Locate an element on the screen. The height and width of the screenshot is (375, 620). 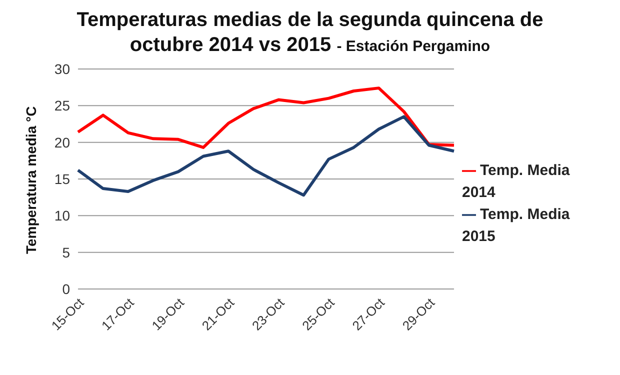
y-tick-label: 5 is located at coordinates (66, 252).